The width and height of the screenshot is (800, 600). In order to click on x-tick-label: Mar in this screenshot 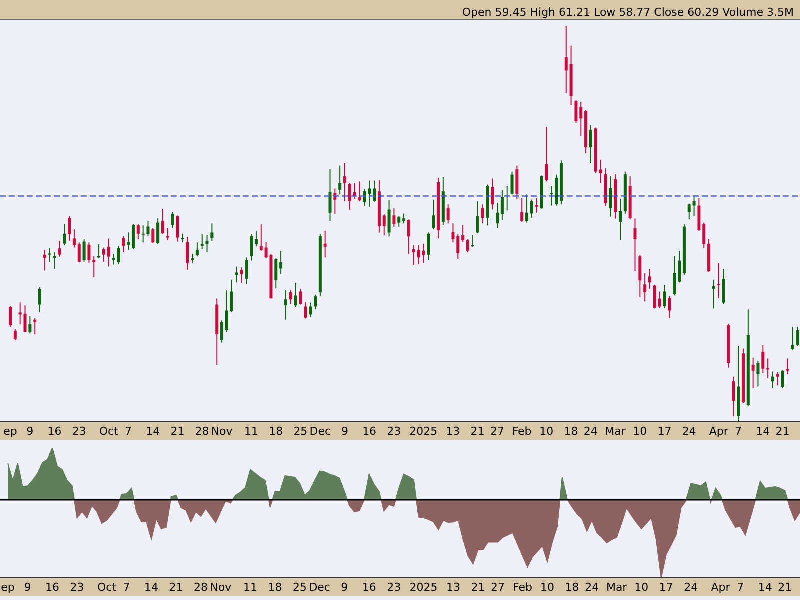, I will do `click(617, 587)`.